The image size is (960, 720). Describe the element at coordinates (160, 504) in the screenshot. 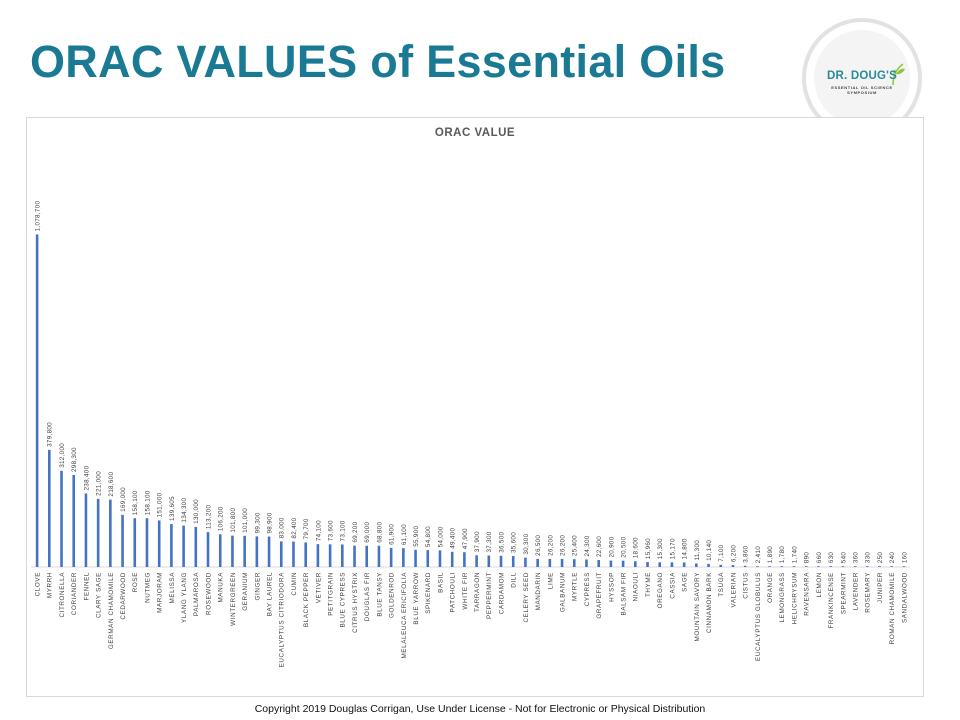

I see `data-label-11: 151,000` at that location.